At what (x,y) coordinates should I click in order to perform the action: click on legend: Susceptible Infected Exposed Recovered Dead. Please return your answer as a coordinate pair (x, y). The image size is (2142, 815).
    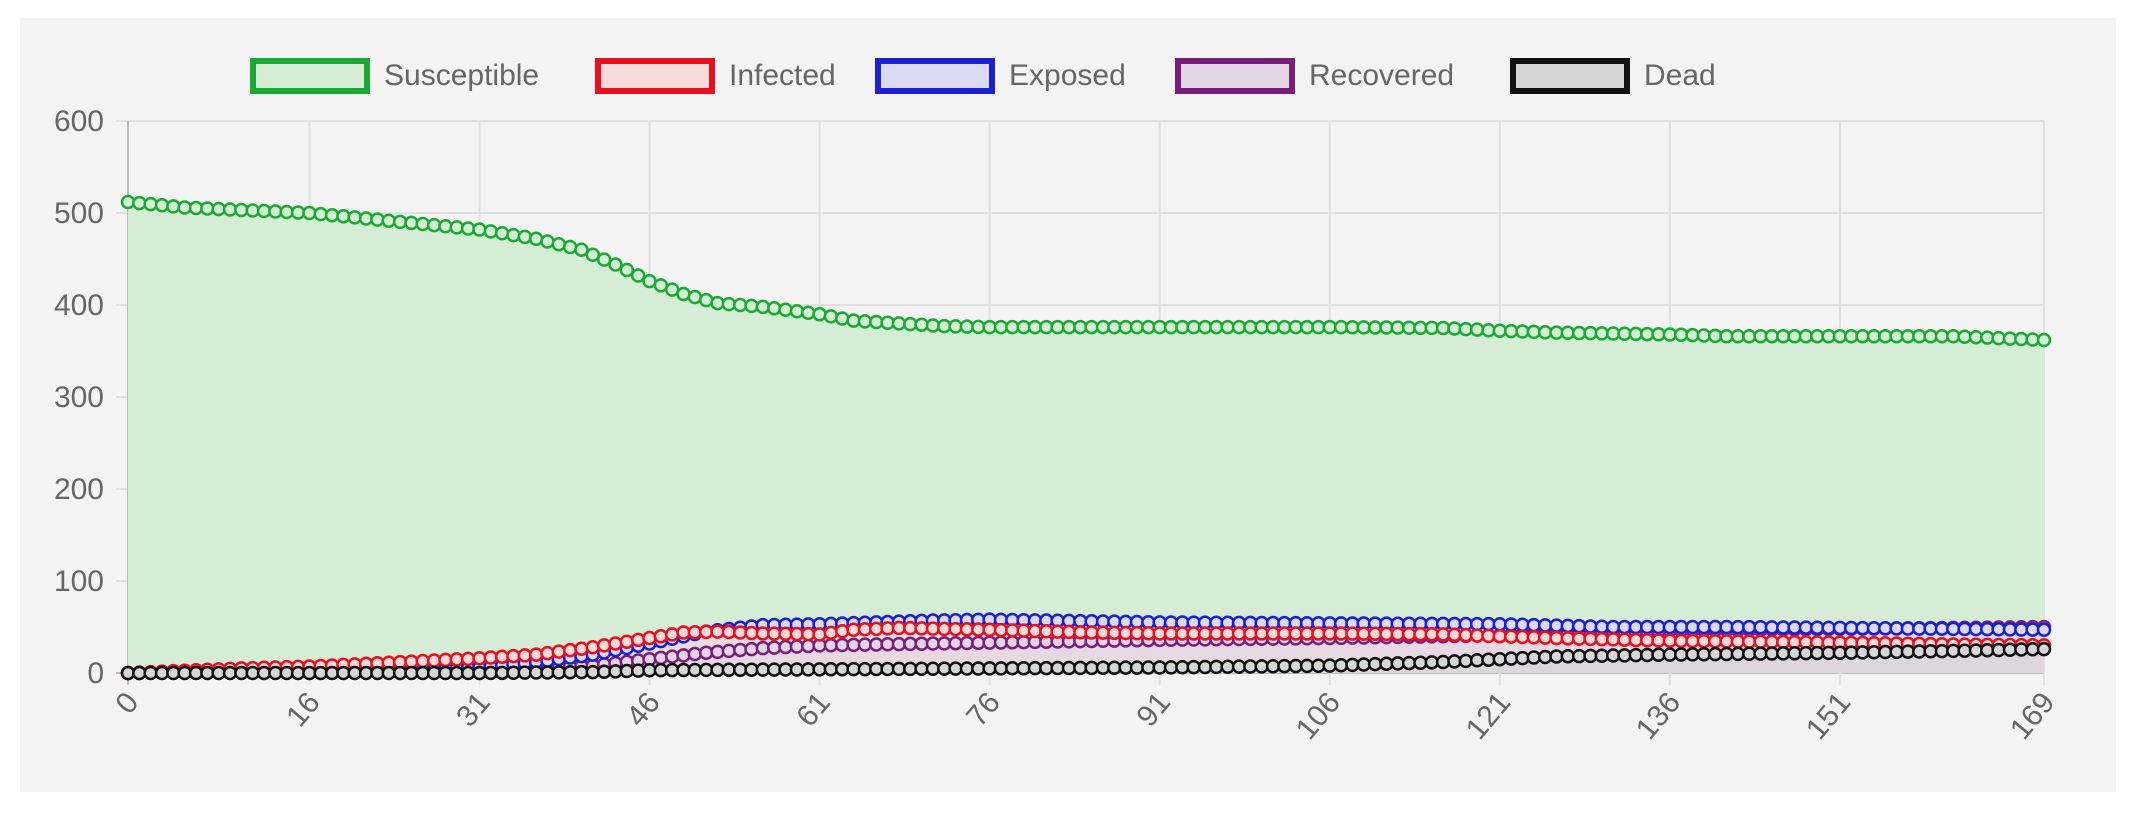
    Looking at the image, I should click on (1068, 76).